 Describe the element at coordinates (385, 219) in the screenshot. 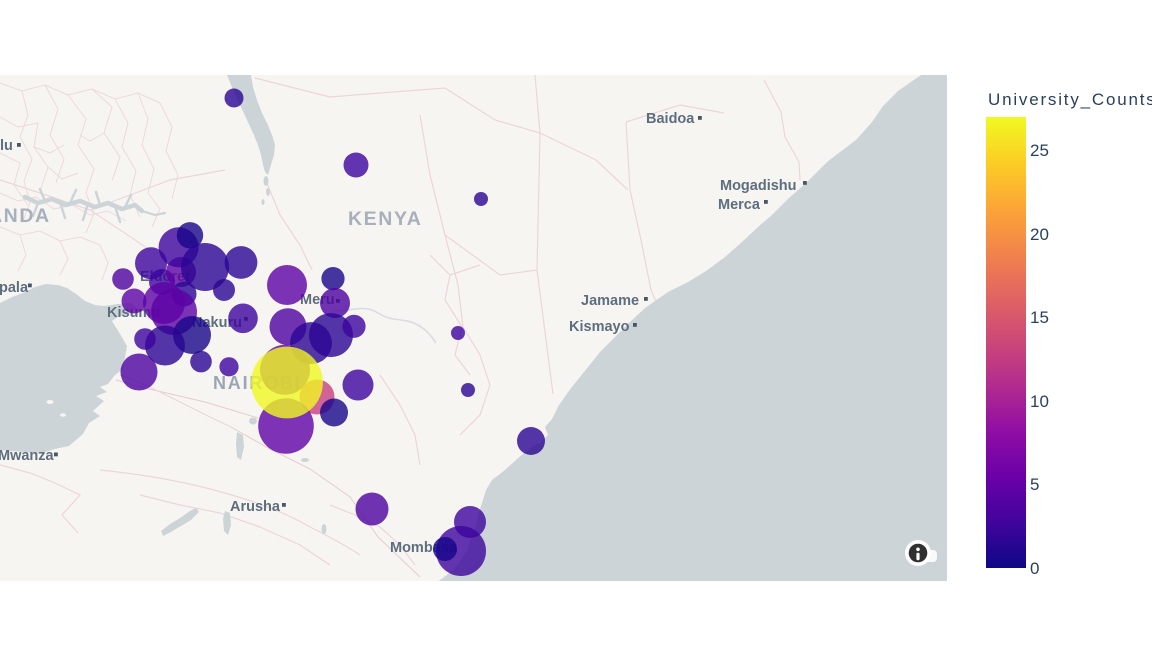

I see `svg-text: KENYA` at that location.